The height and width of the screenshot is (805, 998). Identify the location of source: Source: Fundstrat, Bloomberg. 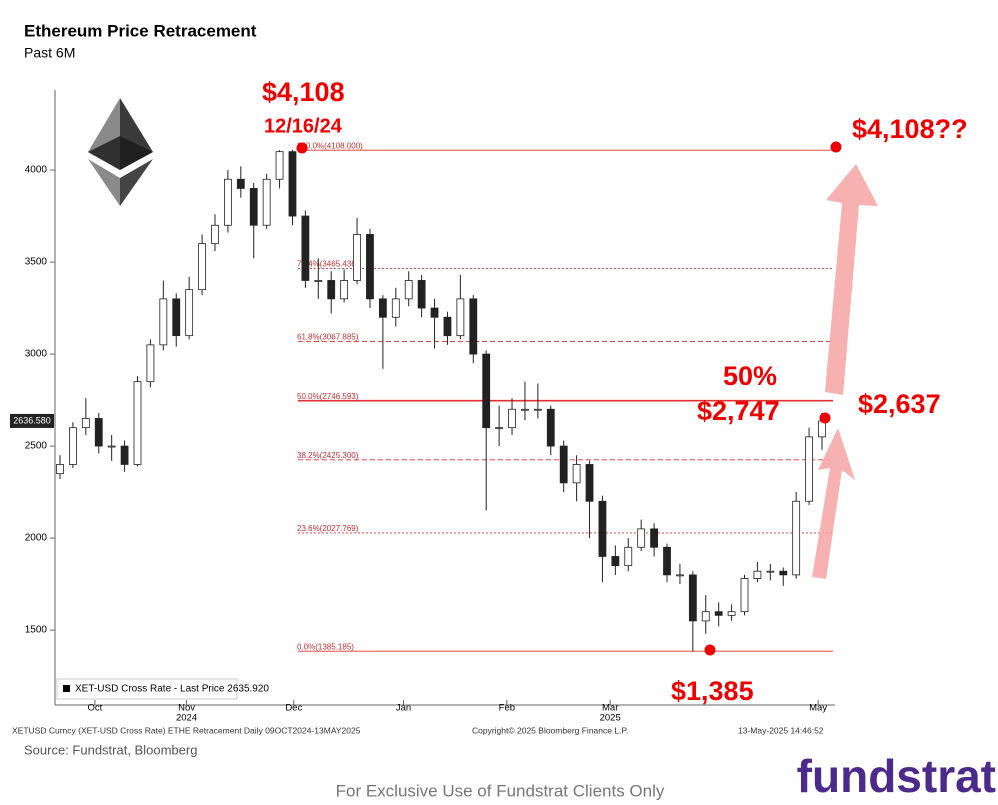
(110, 749).